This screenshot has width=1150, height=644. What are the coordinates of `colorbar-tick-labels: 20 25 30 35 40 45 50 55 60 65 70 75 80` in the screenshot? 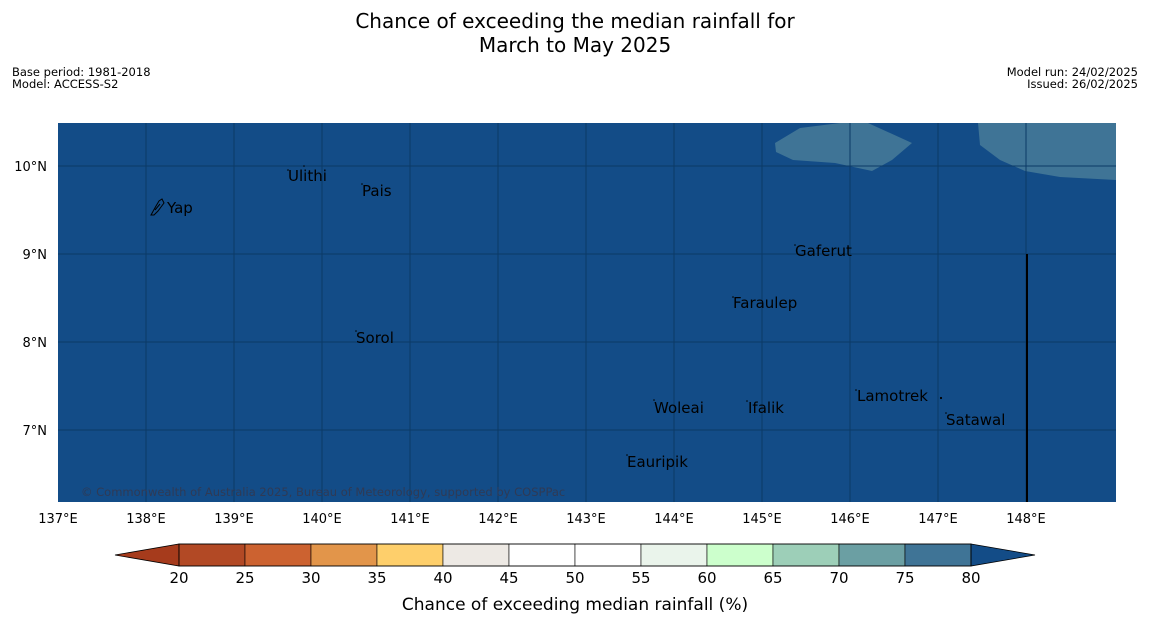 It's located at (574, 578).